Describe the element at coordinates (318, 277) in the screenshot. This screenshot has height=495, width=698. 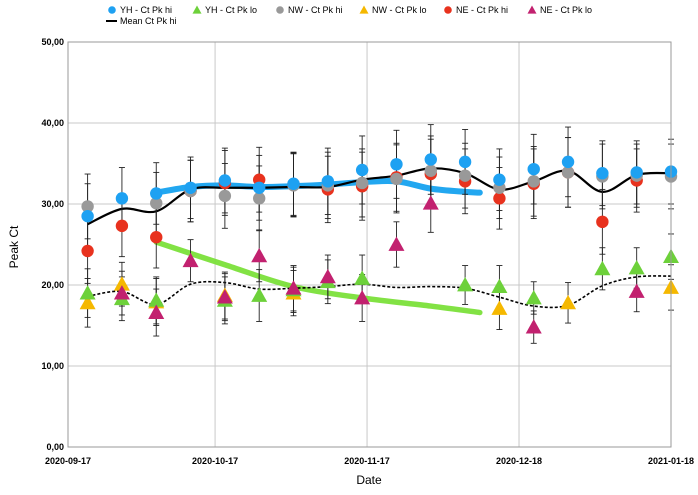
I see `green-trend-line` at that location.